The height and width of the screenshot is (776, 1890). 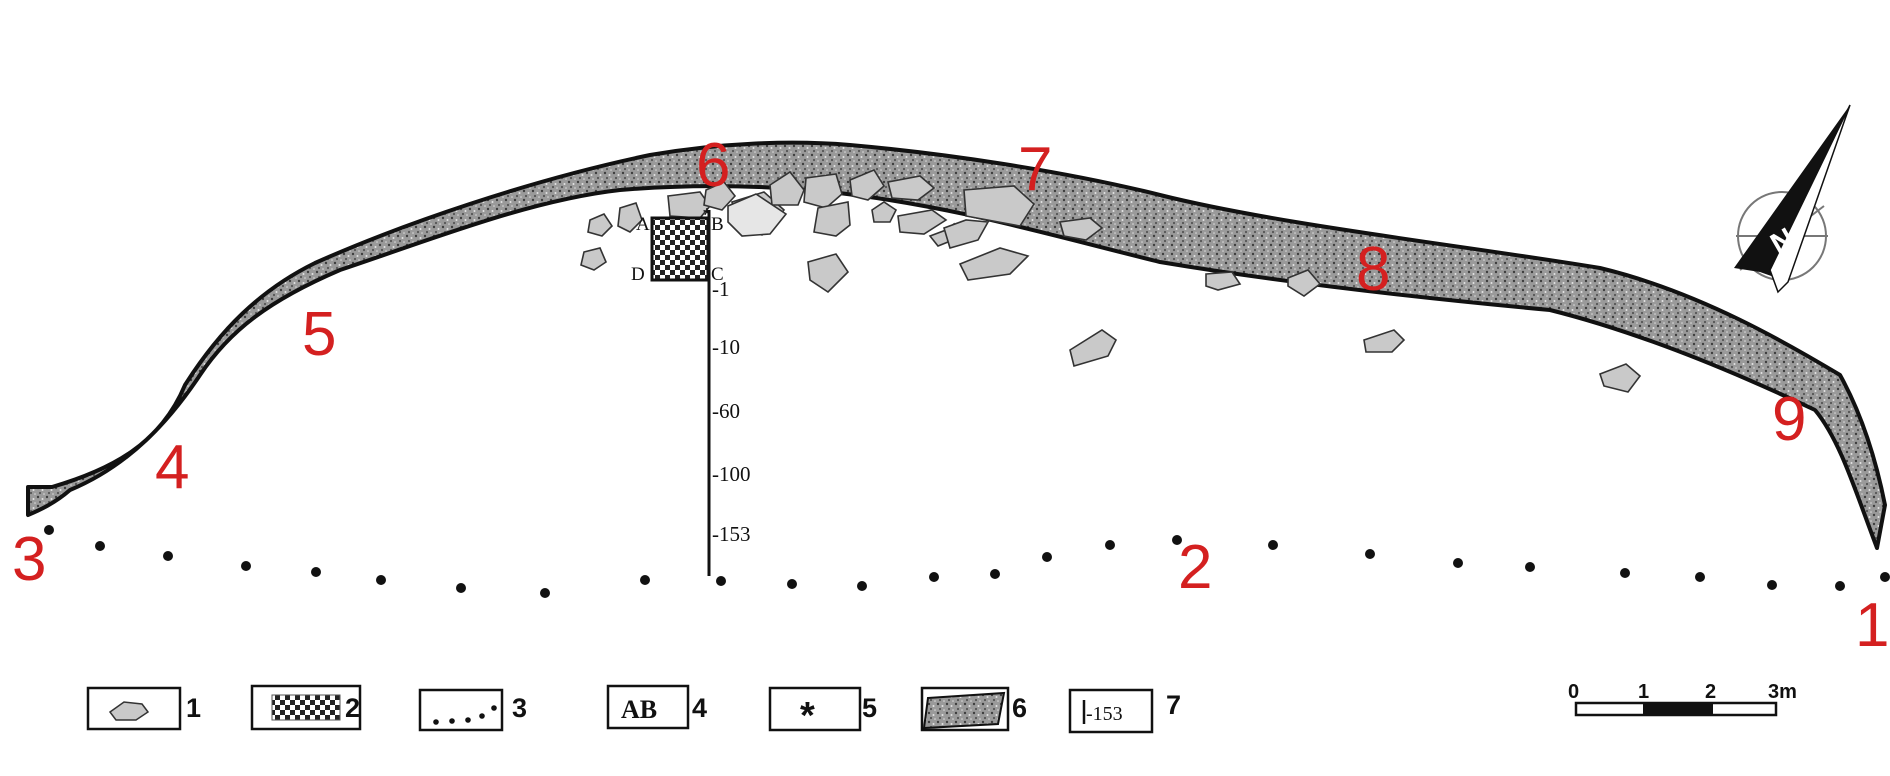 I want to click on pit-corner-label: A, so click(x=643, y=224).